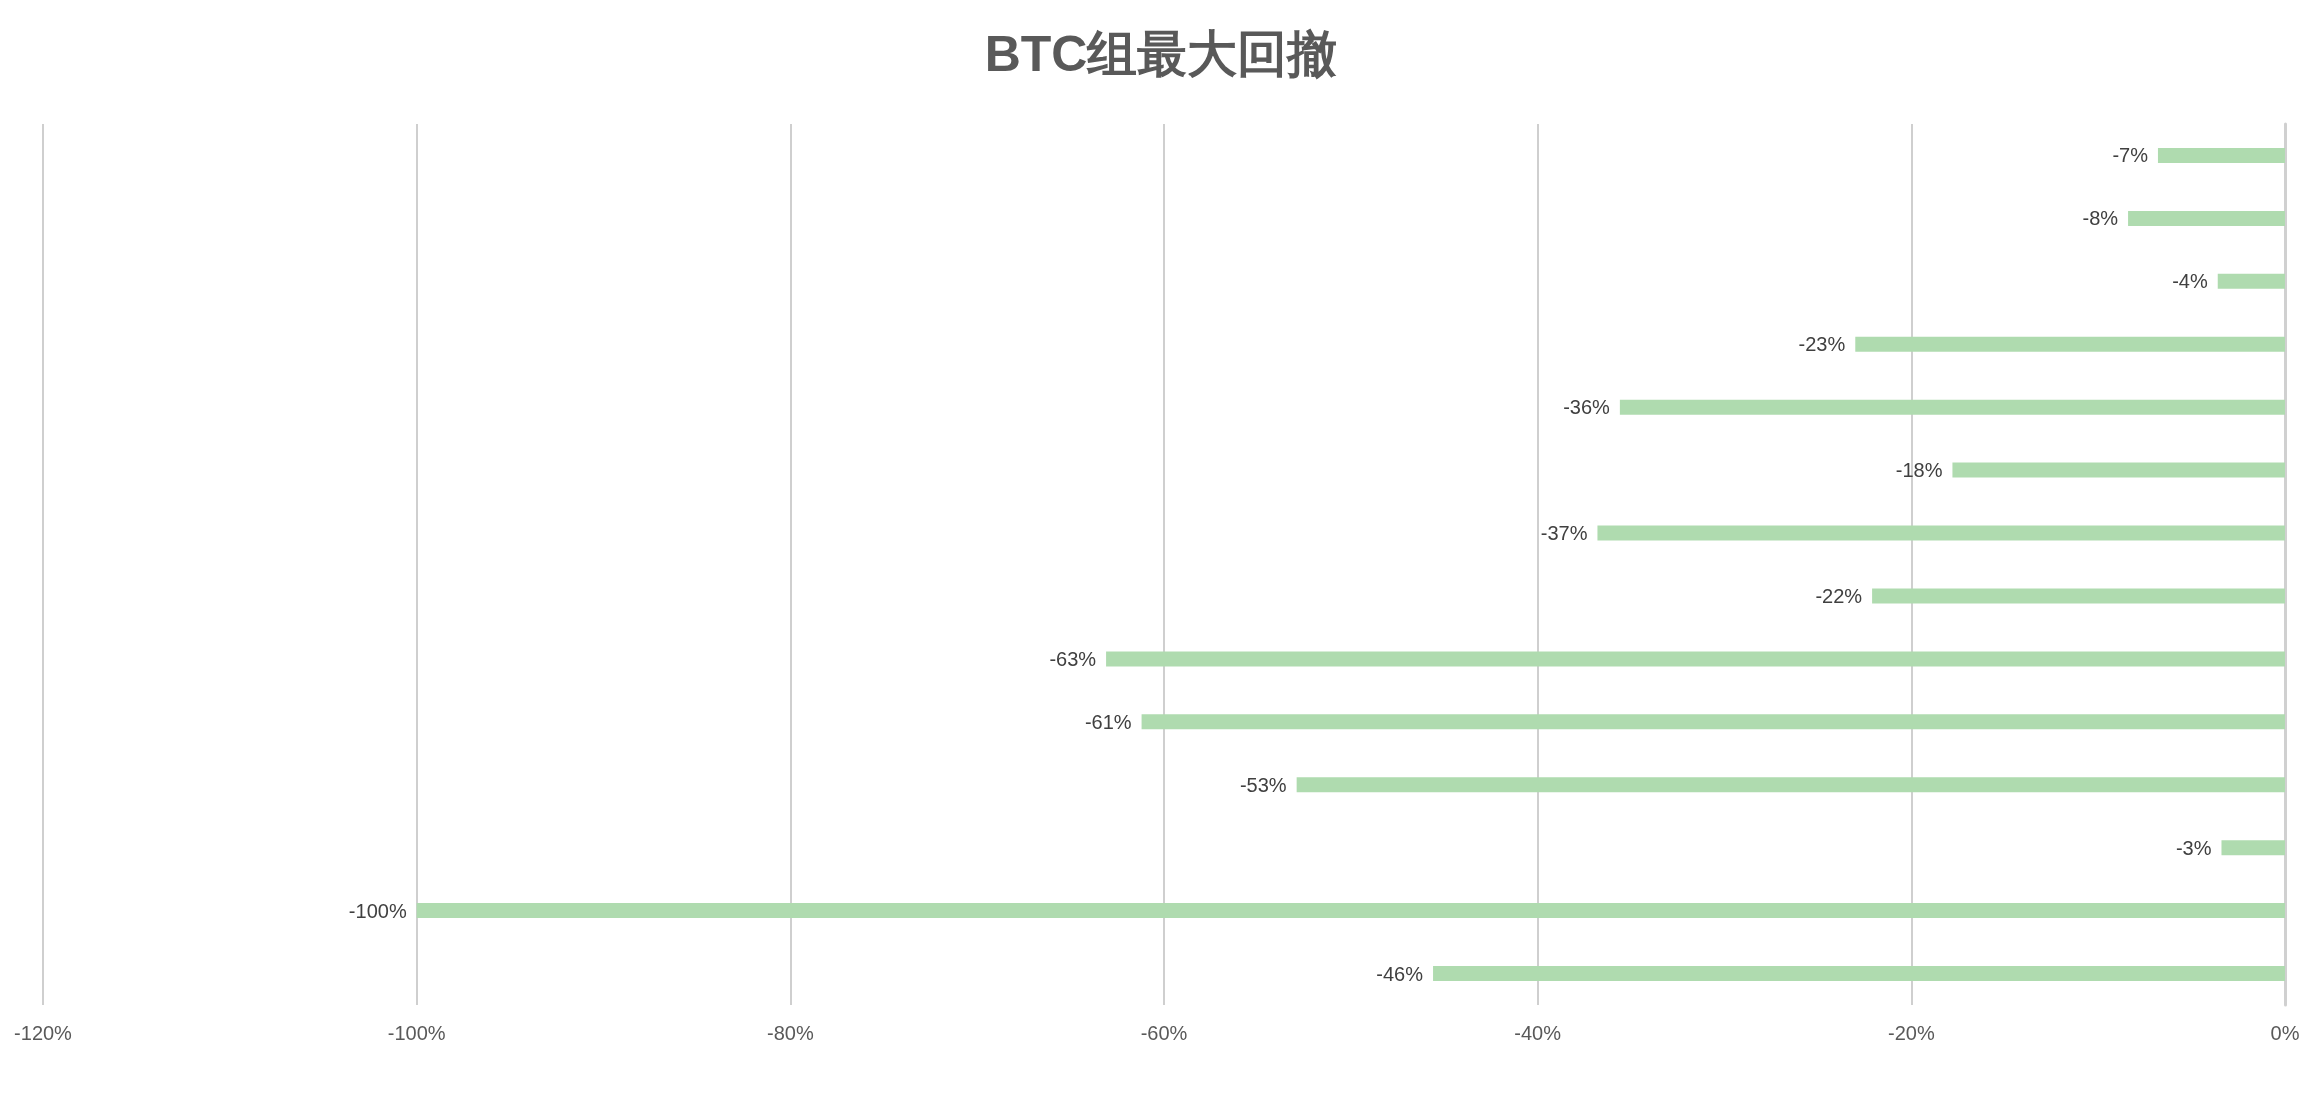 Image resolution: width=2322 pixels, height=1094 pixels. I want to click on data-label: -22%, so click(1839, 595).